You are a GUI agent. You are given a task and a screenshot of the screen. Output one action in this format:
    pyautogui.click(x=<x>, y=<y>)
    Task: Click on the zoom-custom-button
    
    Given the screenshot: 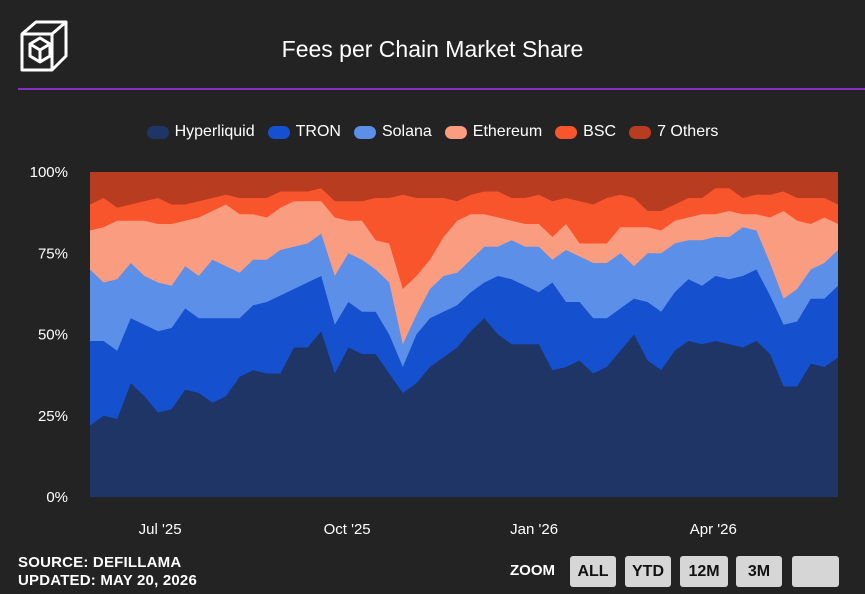 What is the action you would take?
    pyautogui.click(x=815, y=571)
    